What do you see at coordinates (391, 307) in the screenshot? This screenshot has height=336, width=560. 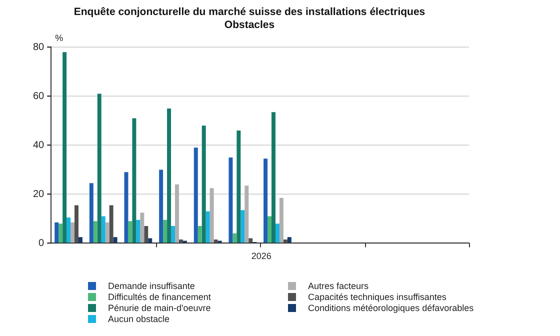 I see `legend-label: Conditions météorologiques défavorables` at bounding box center [391, 307].